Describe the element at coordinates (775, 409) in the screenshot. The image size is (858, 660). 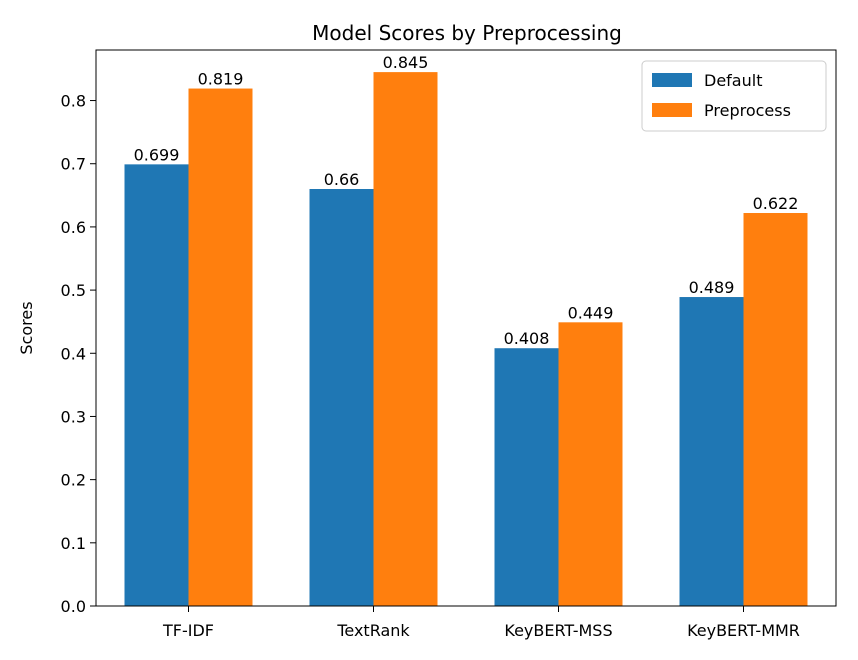
I see `bar-preprocess-keybert-mmr` at that location.